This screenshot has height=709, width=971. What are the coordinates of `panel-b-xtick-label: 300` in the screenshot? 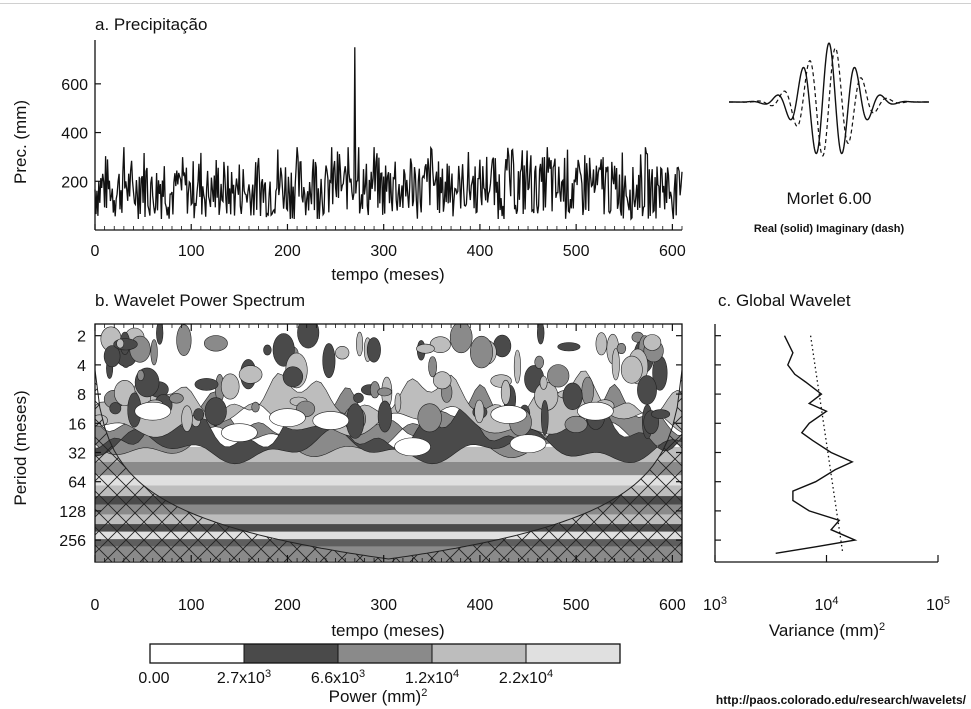 It's located at (383, 605).